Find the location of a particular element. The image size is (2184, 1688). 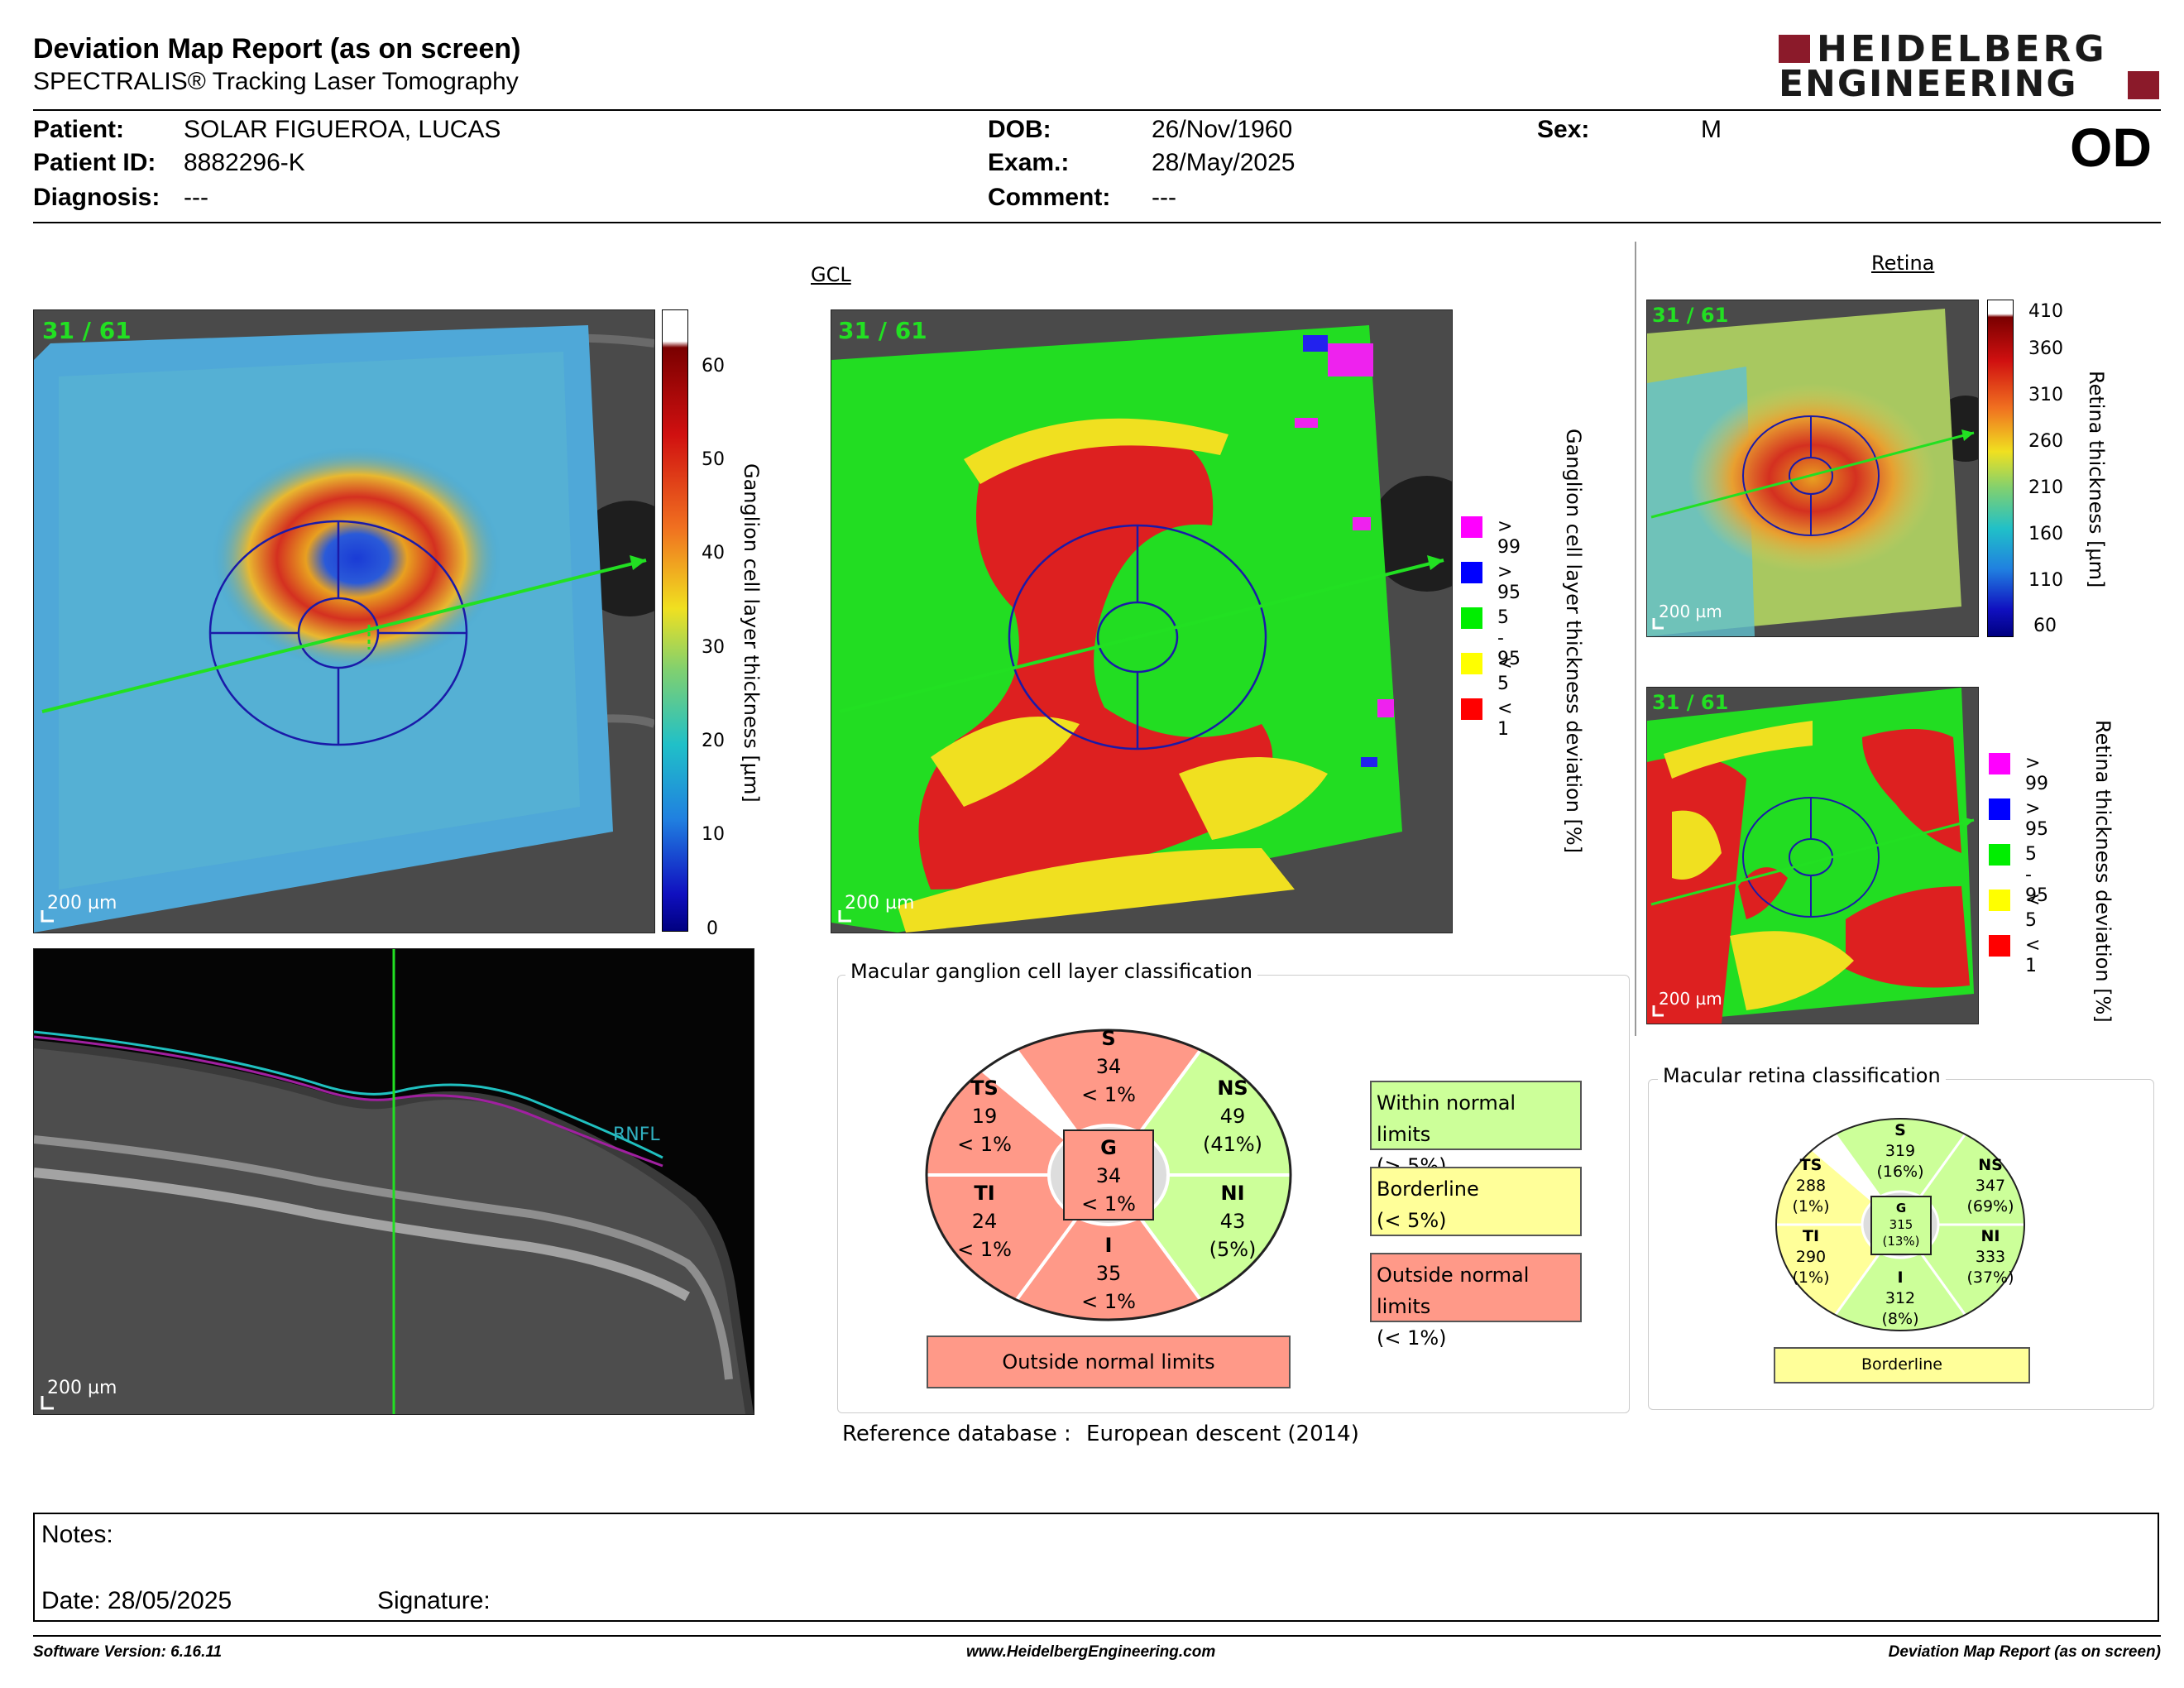

retina-thickness-map-image is located at coordinates (1812, 468).